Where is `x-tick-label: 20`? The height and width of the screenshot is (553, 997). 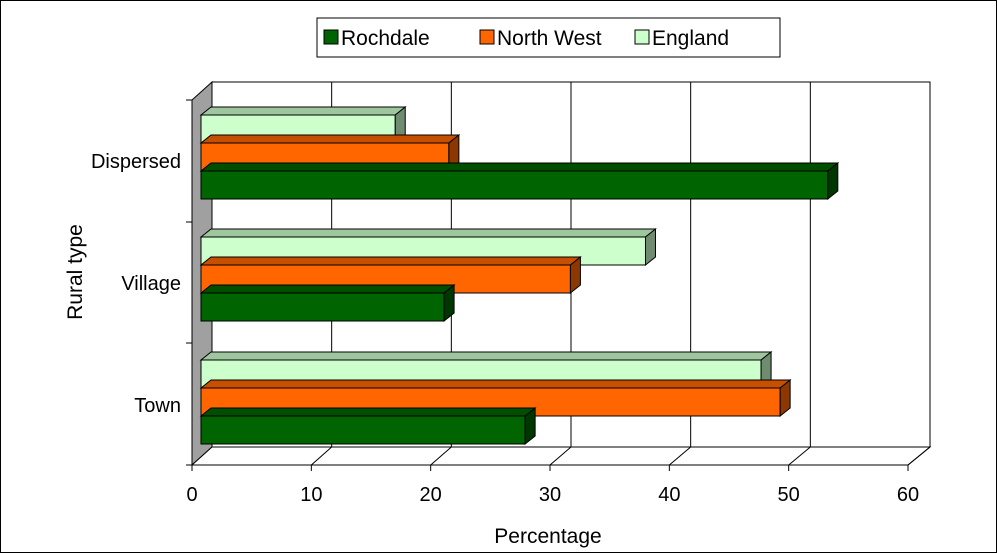 x-tick-label: 20 is located at coordinates (431, 495).